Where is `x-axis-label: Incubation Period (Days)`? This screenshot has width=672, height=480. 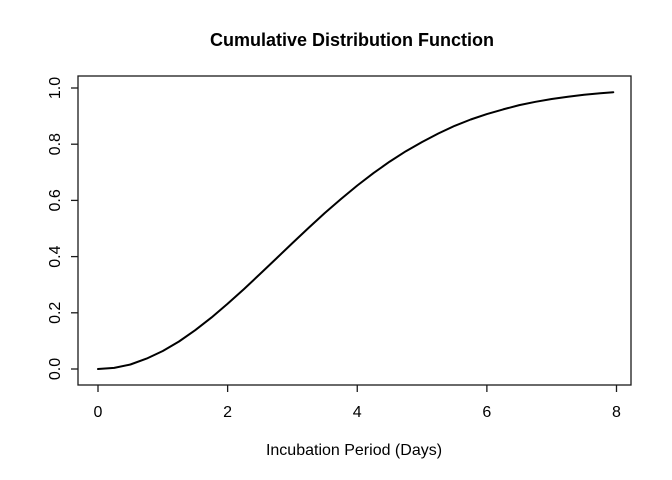 x-axis-label: Incubation Period (Days) is located at coordinates (354, 450).